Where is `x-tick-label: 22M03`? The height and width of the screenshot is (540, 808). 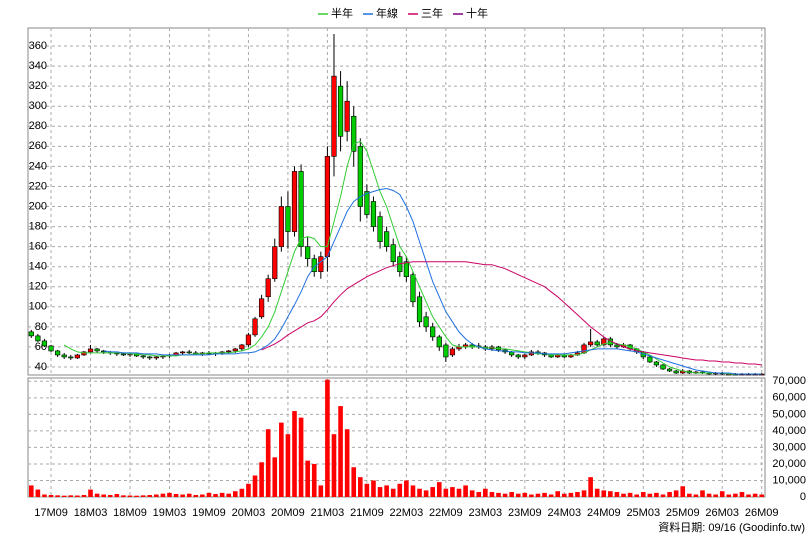
x-tick-label: 22M03 is located at coordinates (407, 513).